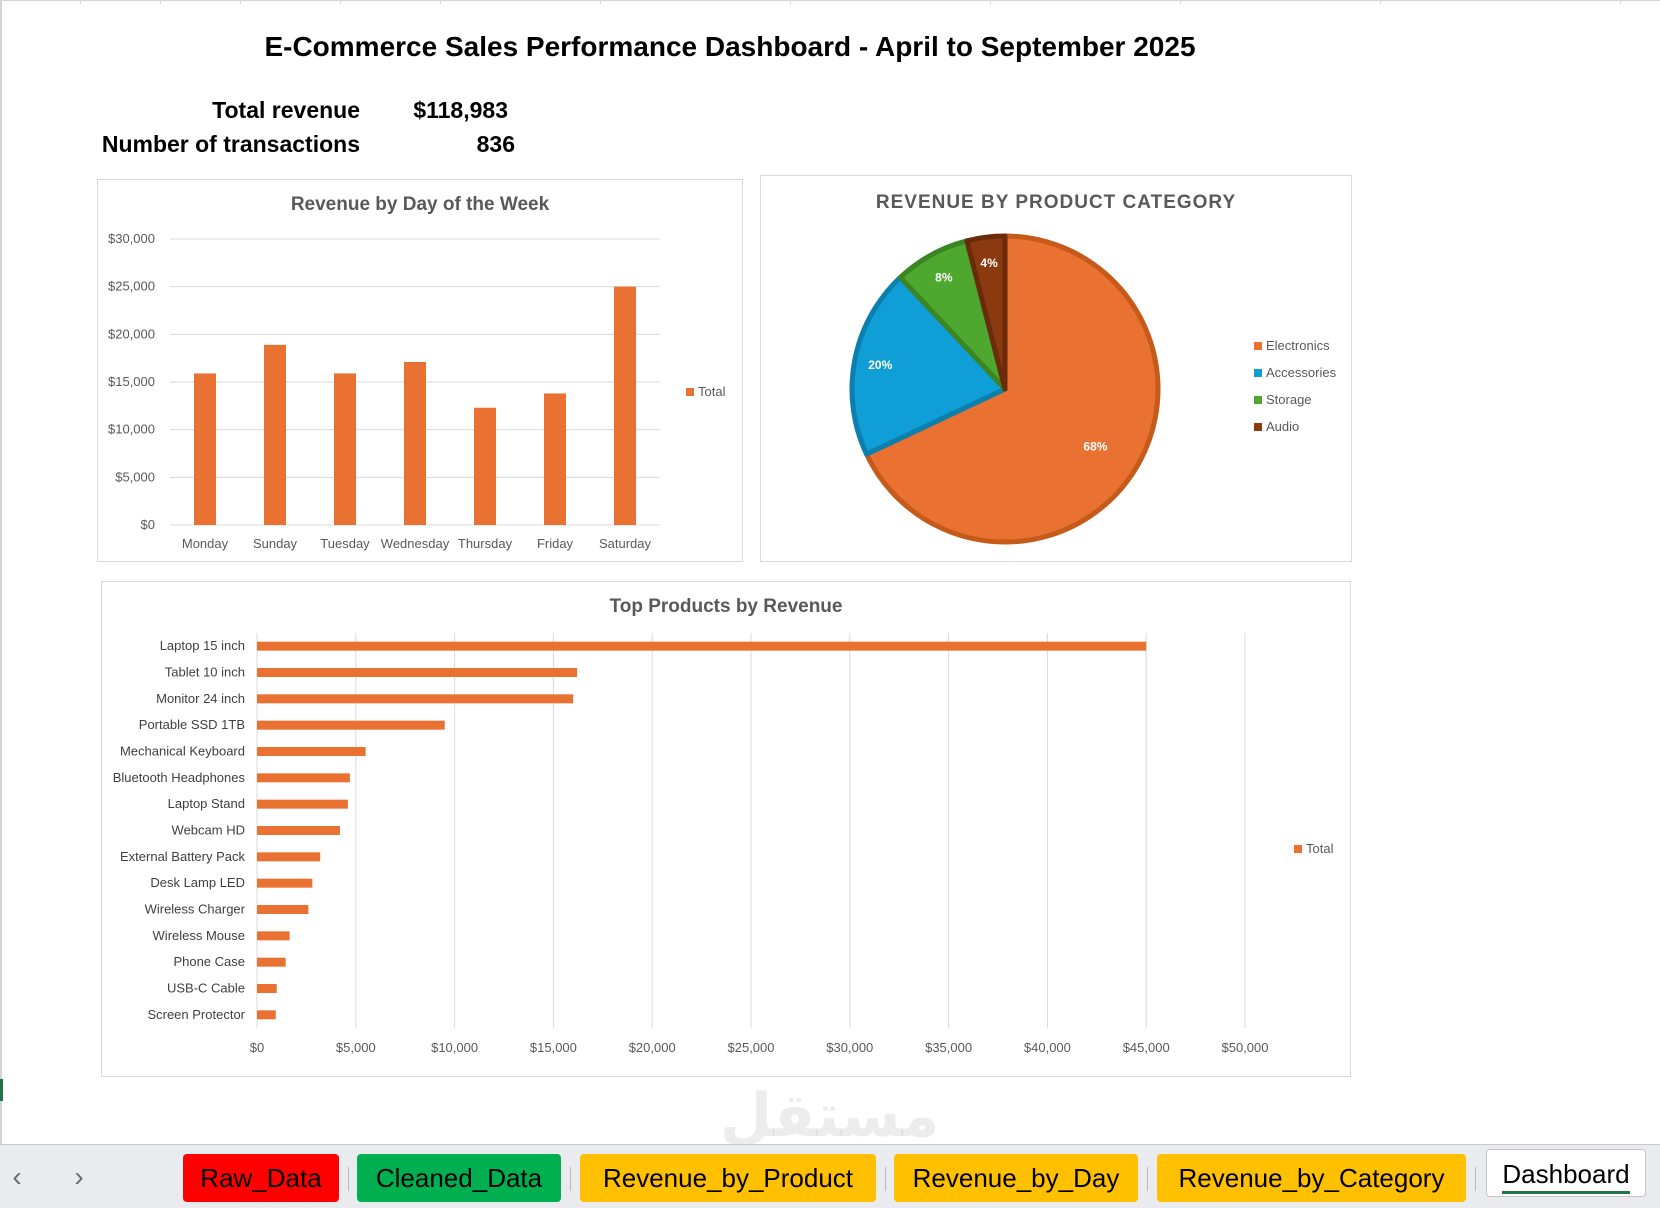  I want to click on bar-tuesday, so click(345, 449).